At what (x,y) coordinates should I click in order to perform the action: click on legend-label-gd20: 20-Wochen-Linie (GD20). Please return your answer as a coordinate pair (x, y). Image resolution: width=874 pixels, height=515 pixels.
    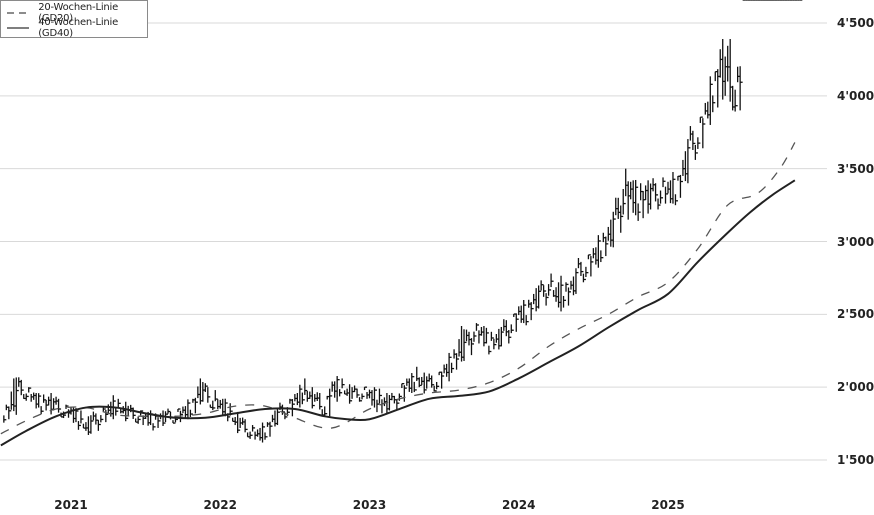
    Looking at the image, I should click on (78, 13).